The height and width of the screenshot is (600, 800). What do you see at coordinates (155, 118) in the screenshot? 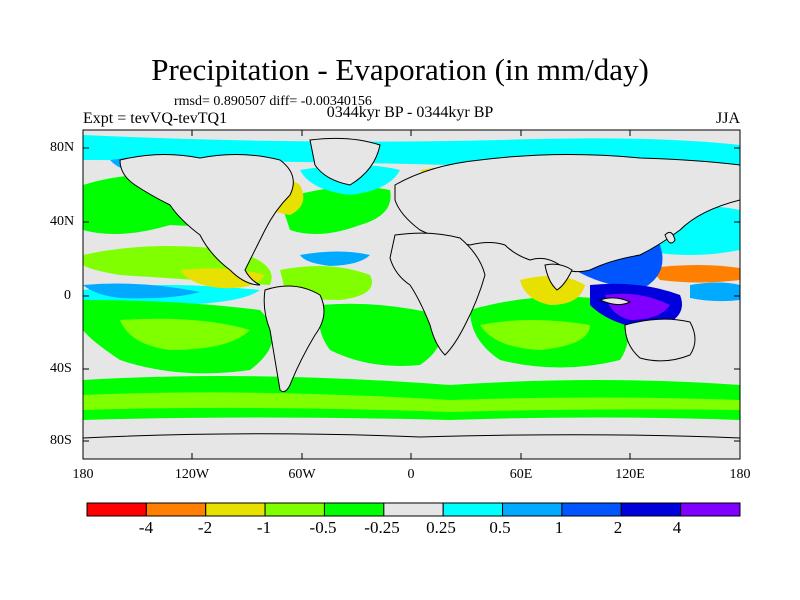
I see `experiment-label: Expt = tevVQ-tevTQ1` at bounding box center [155, 118].